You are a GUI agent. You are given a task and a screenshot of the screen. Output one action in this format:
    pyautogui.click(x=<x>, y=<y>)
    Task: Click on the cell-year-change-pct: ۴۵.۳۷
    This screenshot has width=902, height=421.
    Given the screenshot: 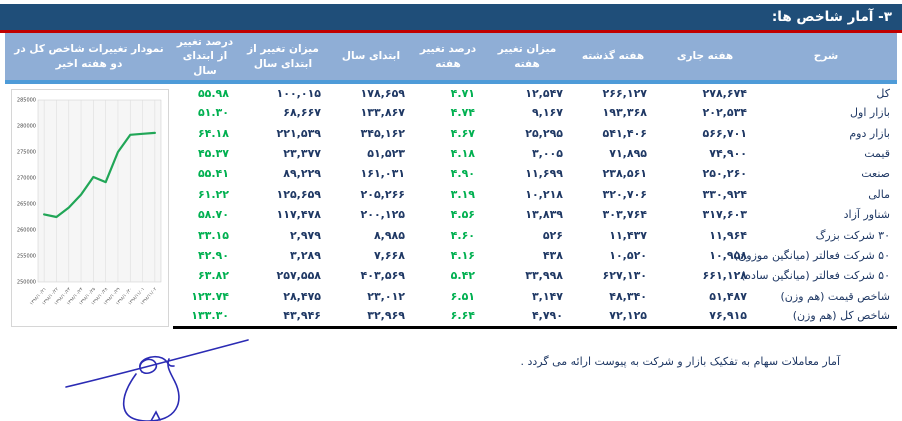 What is the action you would take?
    pyautogui.click(x=213, y=153)
    